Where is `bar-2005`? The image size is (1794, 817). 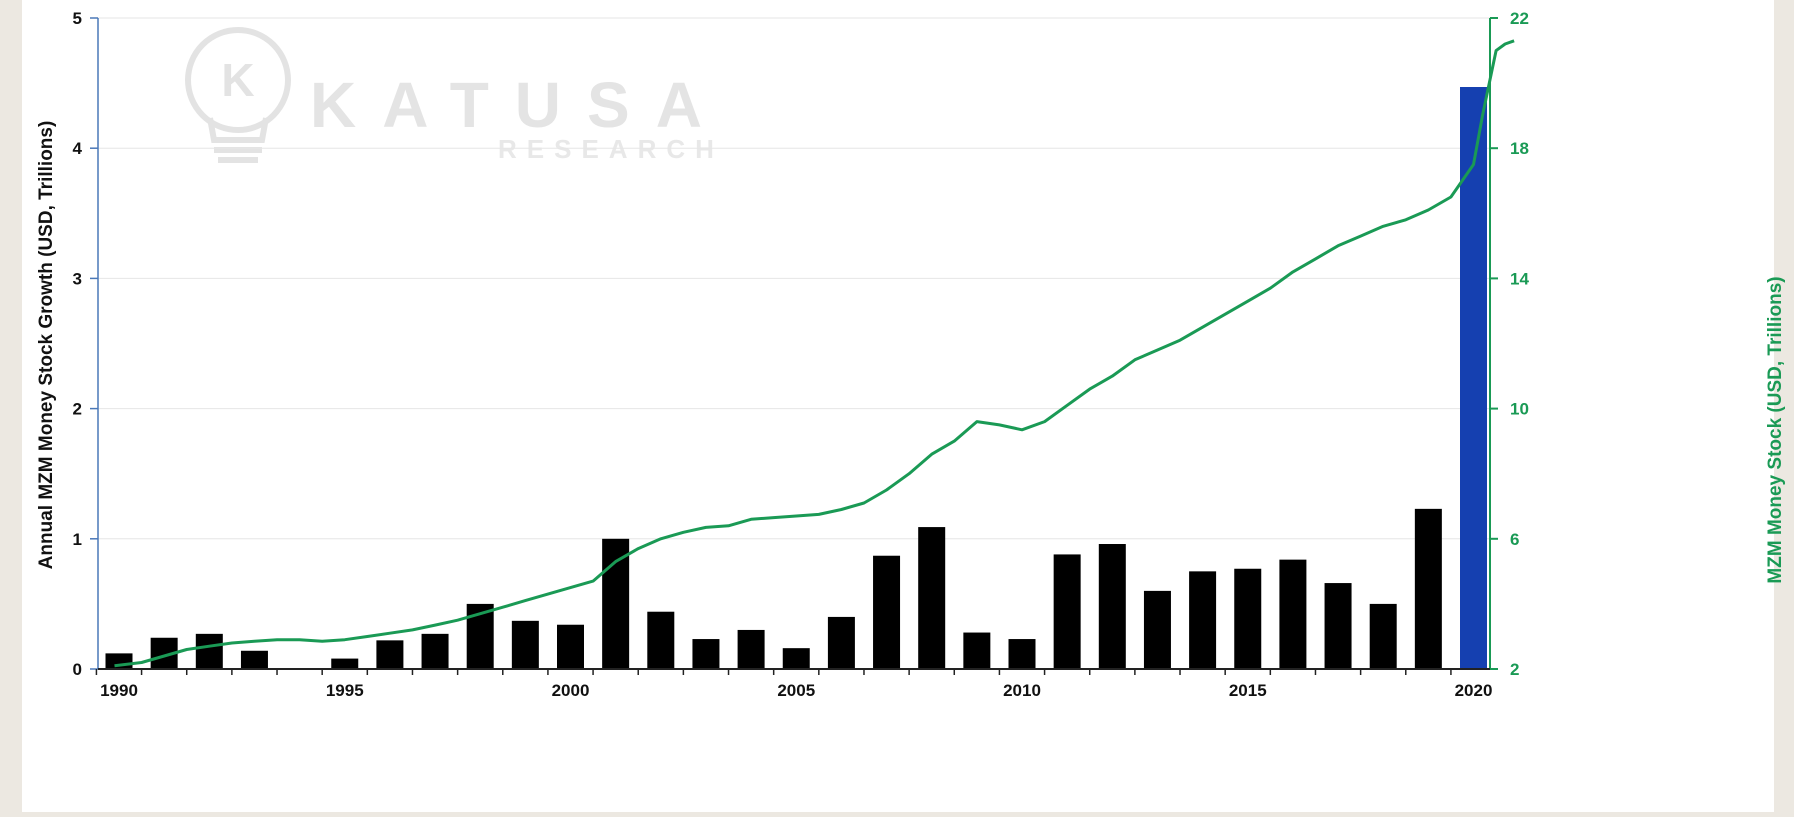 bar-2005 is located at coordinates (796, 658).